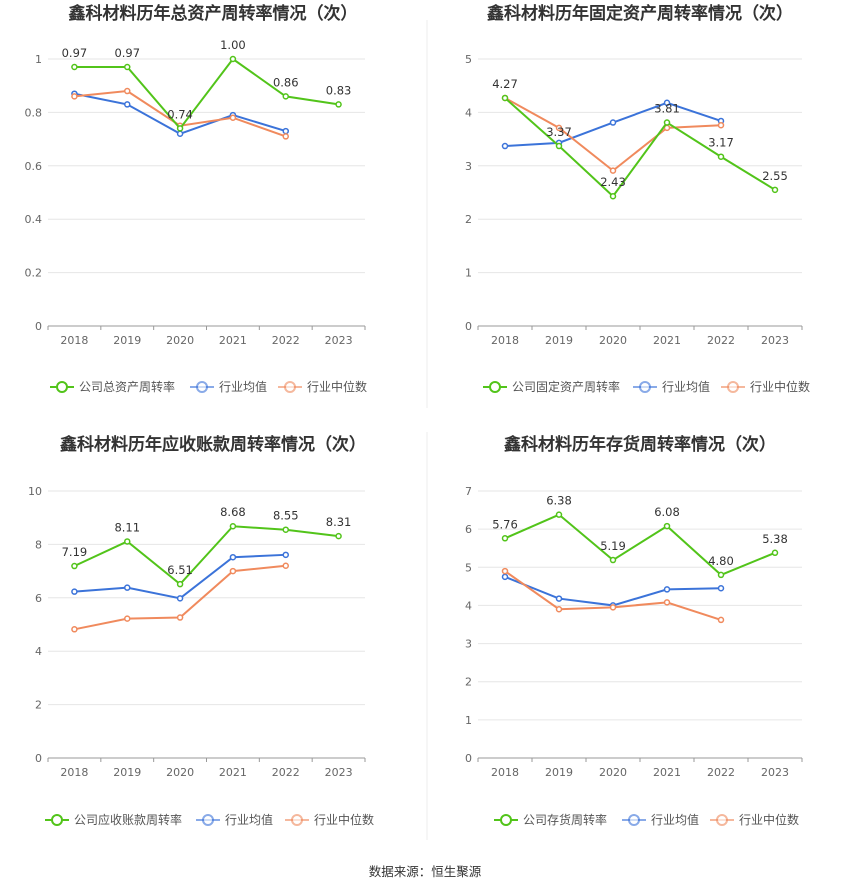  Describe the element at coordinates (127, 53) in the screenshot. I see `data-label: 0.97` at that location.